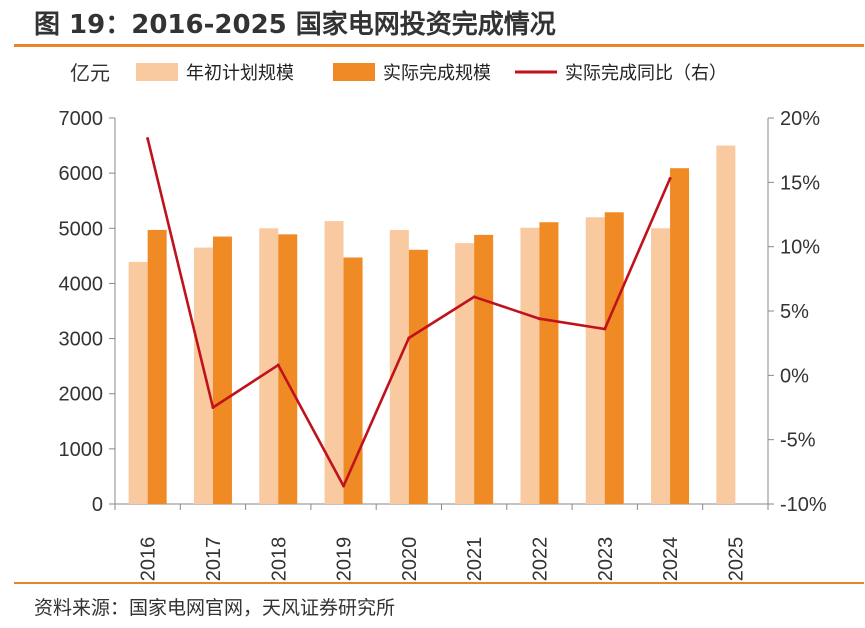  Describe the element at coordinates (439, 583) in the screenshot. I see `footer-divider` at that location.